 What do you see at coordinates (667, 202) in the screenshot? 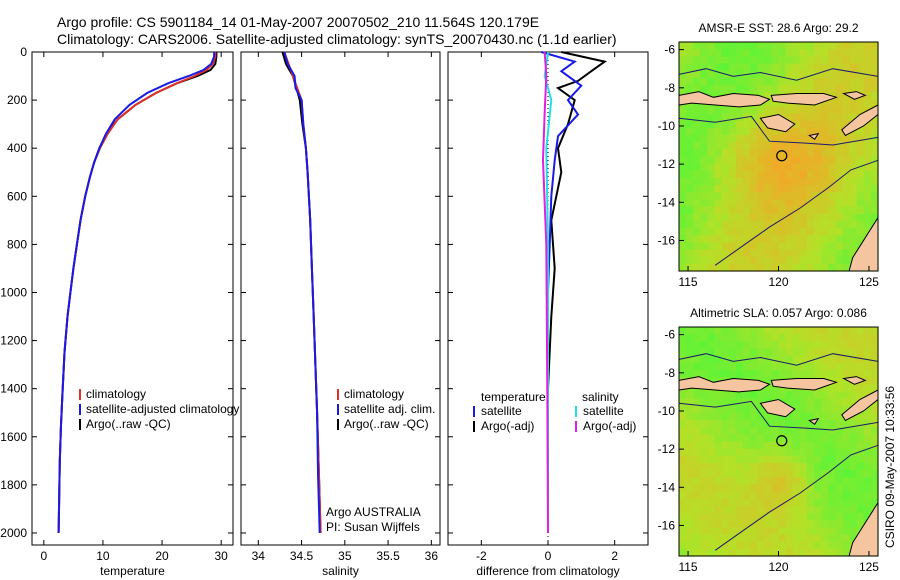
I see `y-tick-label: -14` at bounding box center [667, 202].